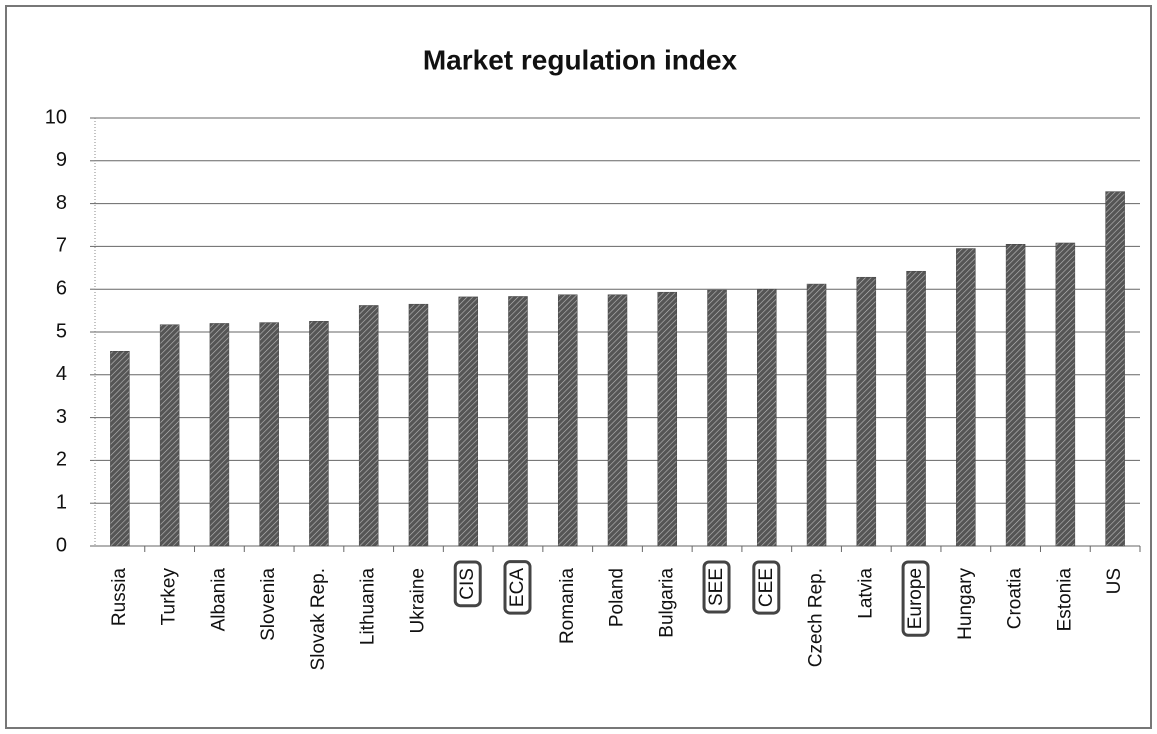 Image resolution: width=1157 pixels, height=734 pixels. What do you see at coordinates (61, 203) in the screenshot?
I see `y-tick-label: 8` at bounding box center [61, 203].